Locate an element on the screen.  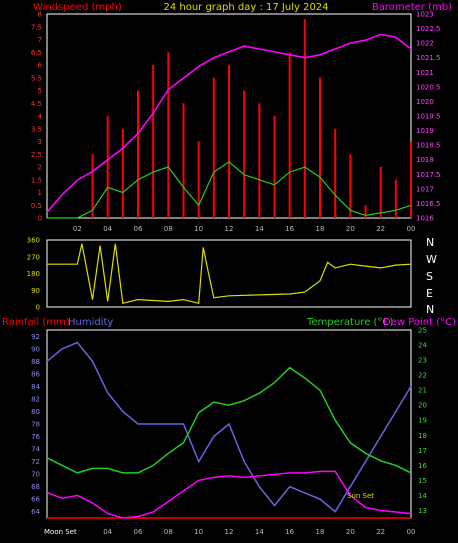
barometer-tick: 1016 is located at coordinates (425, 219).